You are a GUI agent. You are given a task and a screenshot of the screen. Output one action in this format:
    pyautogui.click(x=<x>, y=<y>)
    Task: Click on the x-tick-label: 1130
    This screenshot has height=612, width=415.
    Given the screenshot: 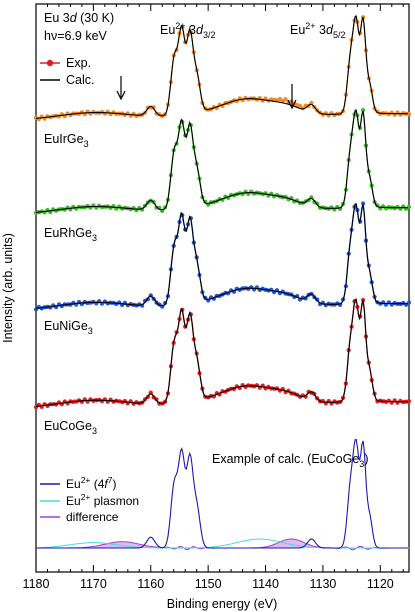 What is the action you would take?
    pyautogui.click(x=322, y=584)
    